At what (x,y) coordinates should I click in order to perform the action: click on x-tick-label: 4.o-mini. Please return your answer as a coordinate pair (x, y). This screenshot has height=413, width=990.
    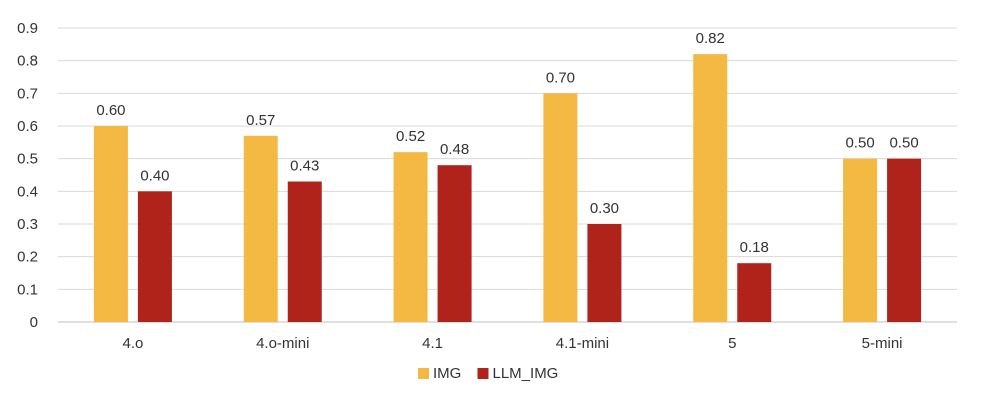
    Looking at the image, I should click on (282, 343).